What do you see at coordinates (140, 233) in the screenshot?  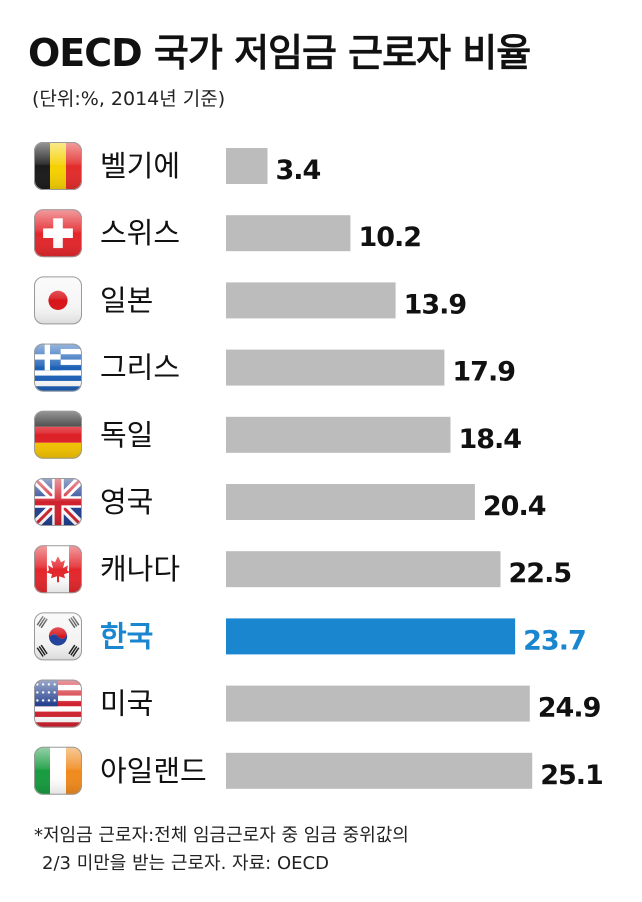 I see `category-label: 스위스` at bounding box center [140, 233].